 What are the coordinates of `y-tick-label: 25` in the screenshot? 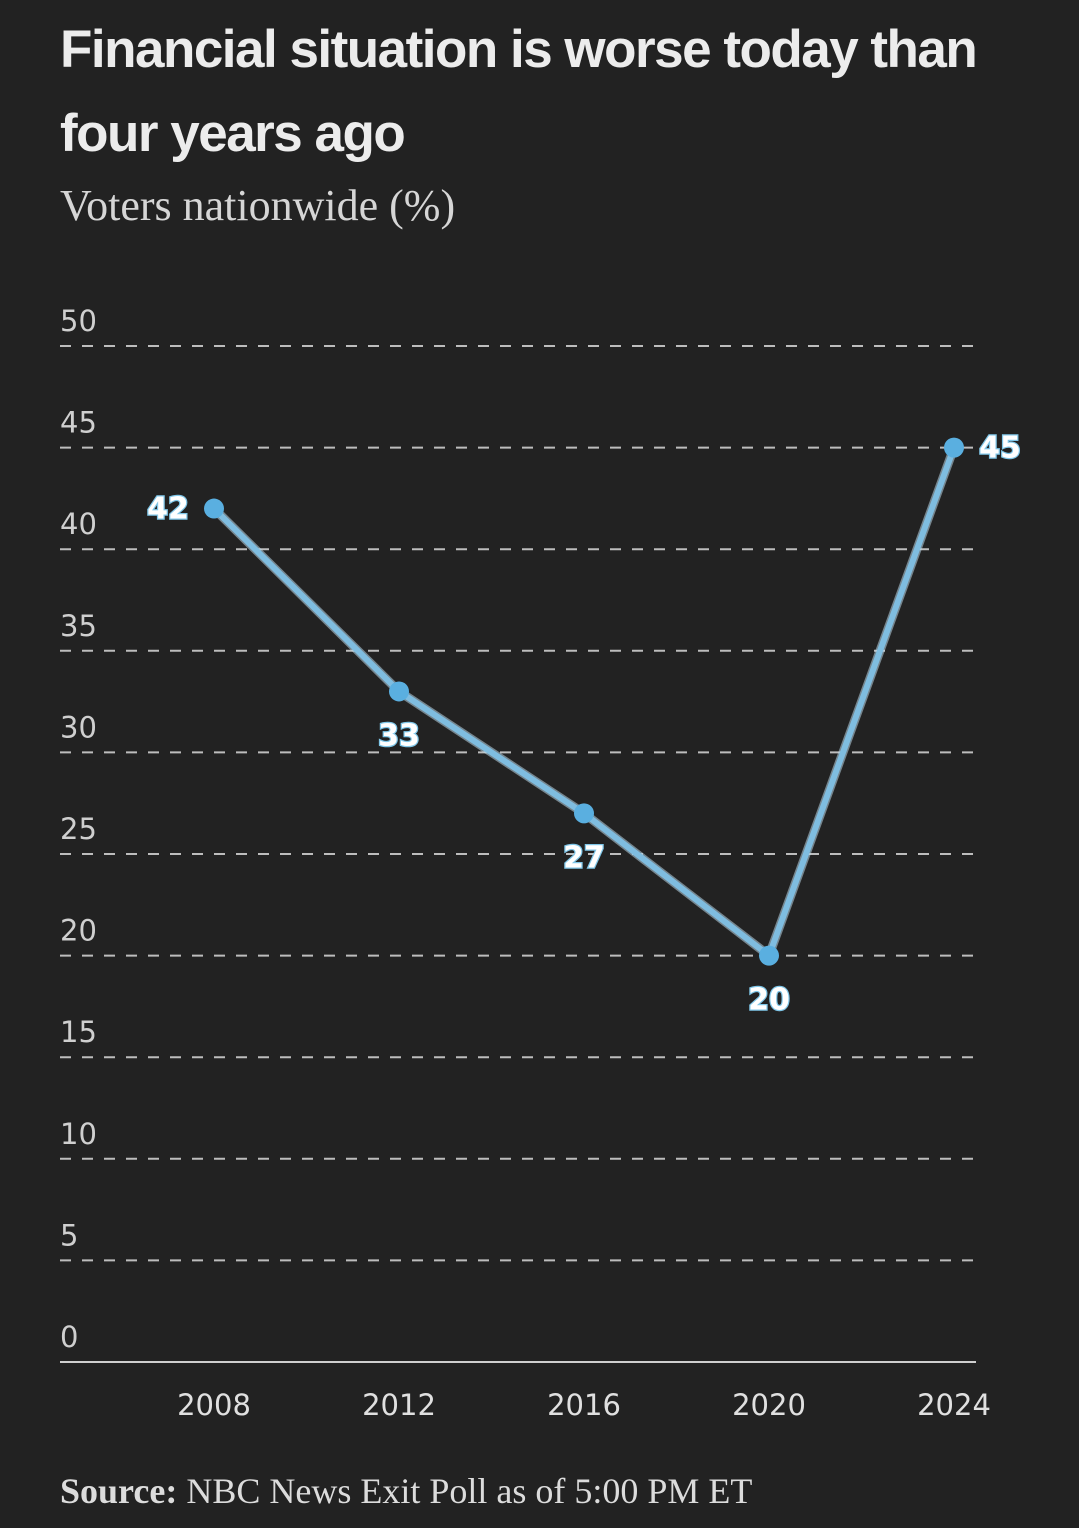 It's located at (78, 829).